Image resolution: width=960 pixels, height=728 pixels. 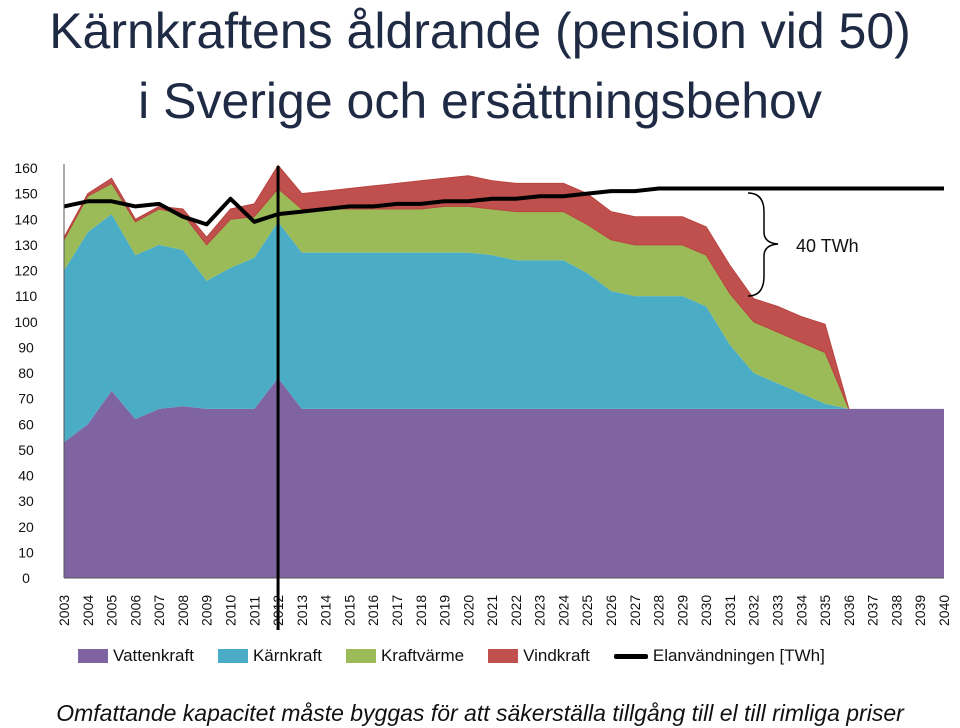 What do you see at coordinates (540, 610) in the screenshot?
I see `x-tick-label: 2023` at bounding box center [540, 610].